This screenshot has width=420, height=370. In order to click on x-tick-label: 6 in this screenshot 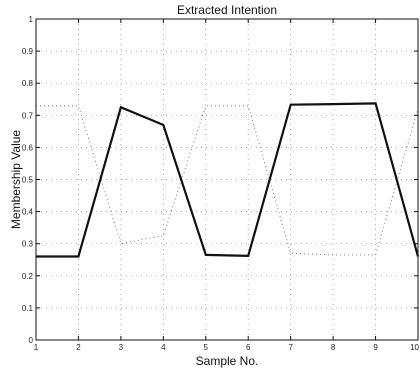, I will do `click(248, 347)`.